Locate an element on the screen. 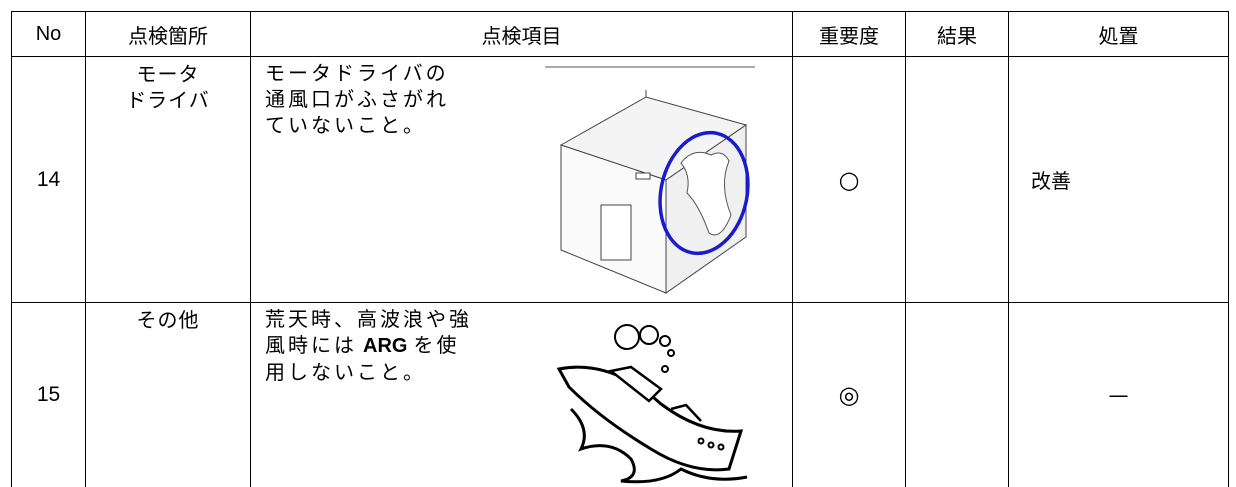 Image resolution: width=1236 pixels, height=487 pixels. importance-cell: ◎ is located at coordinates (849, 394).